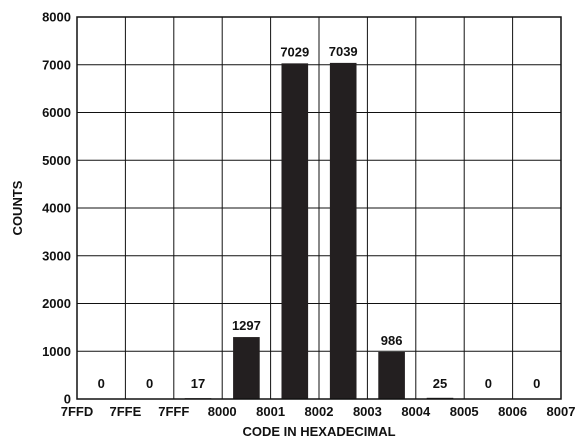 This screenshot has width=576, height=443. I want to click on y-tick-labels: 0 1000 2000 3000 4000 5000 6000 7000 8000, so click(56, 208).